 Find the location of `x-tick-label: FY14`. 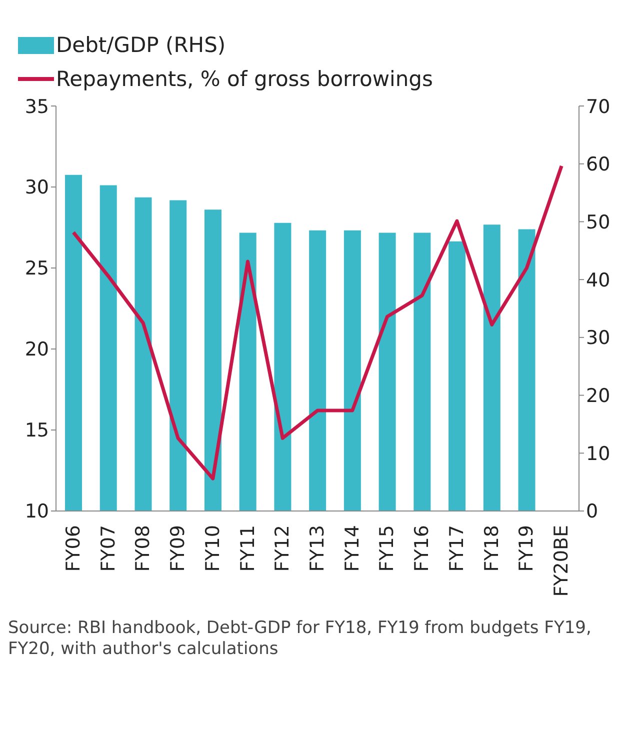

x-tick-label: FY14 is located at coordinates (352, 548).